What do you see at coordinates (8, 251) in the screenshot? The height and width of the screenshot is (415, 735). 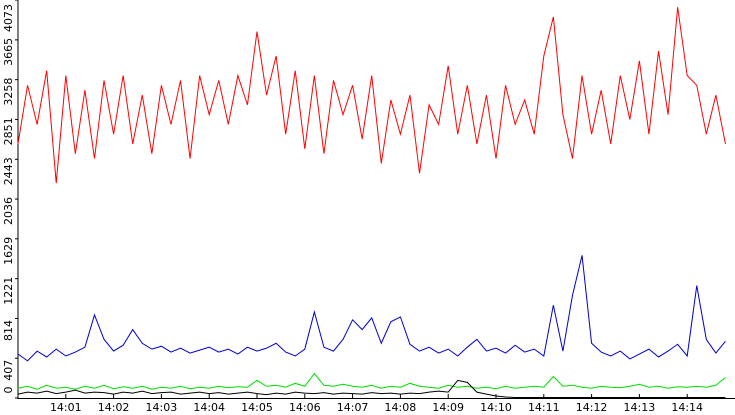 I see `y-tick-label: 1629` at bounding box center [8, 251].